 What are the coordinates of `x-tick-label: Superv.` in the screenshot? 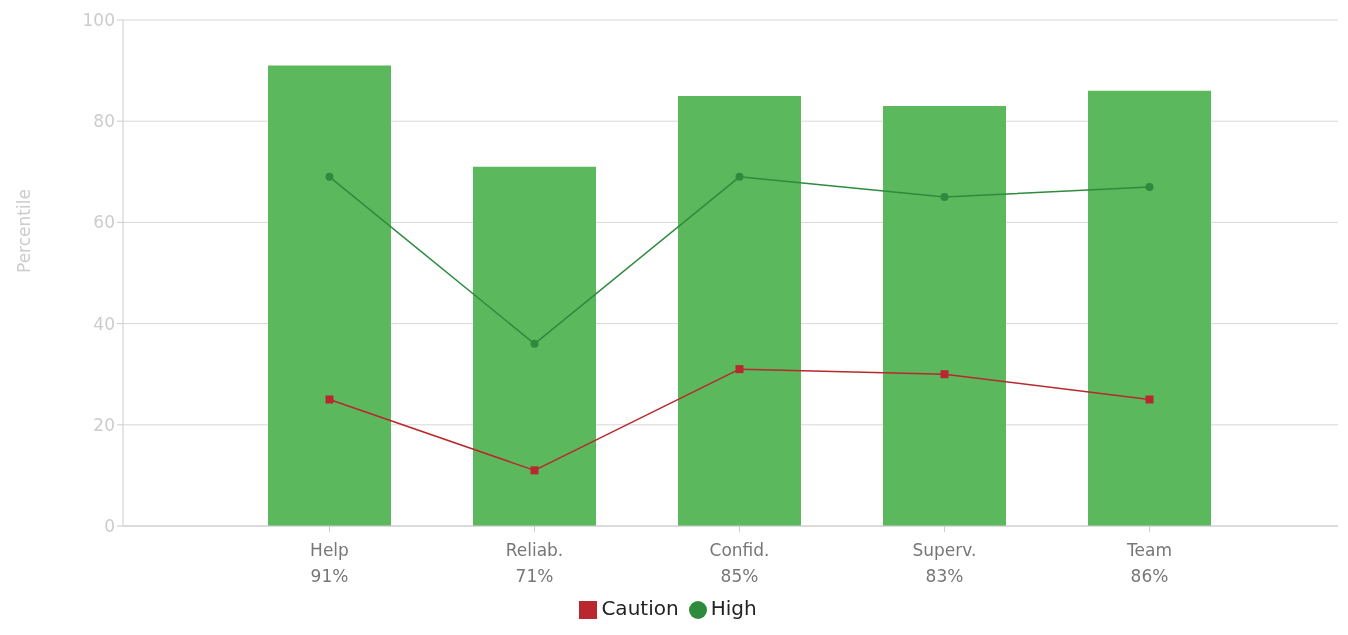 It's located at (944, 550).